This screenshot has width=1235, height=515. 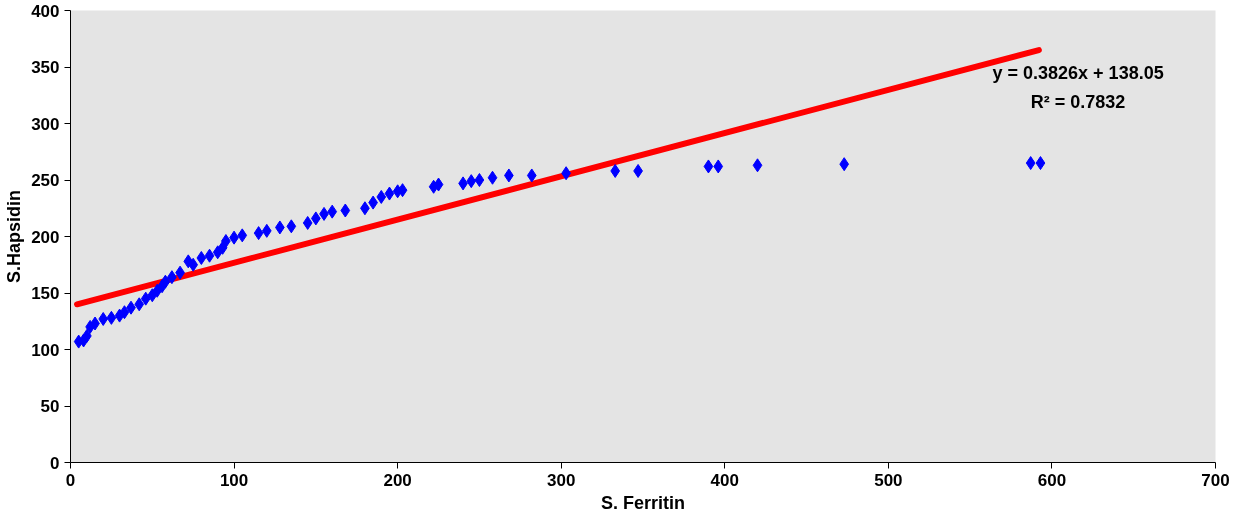 What do you see at coordinates (1052, 480) in the screenshot?
I see `x-tick-label: 600` at bounding box center [1052, 480].